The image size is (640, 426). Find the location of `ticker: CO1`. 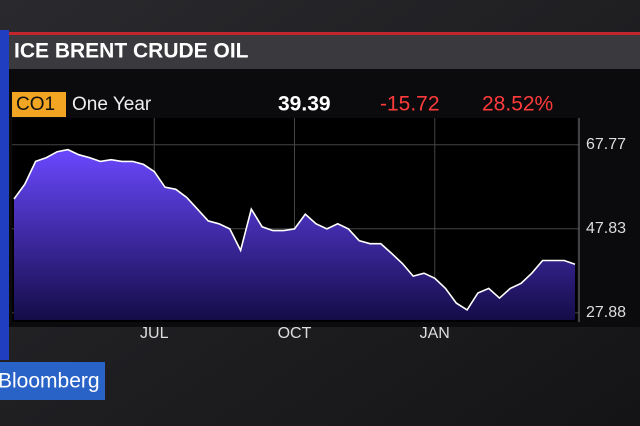

ticker: CO1 is located at coordinates (35, 104).